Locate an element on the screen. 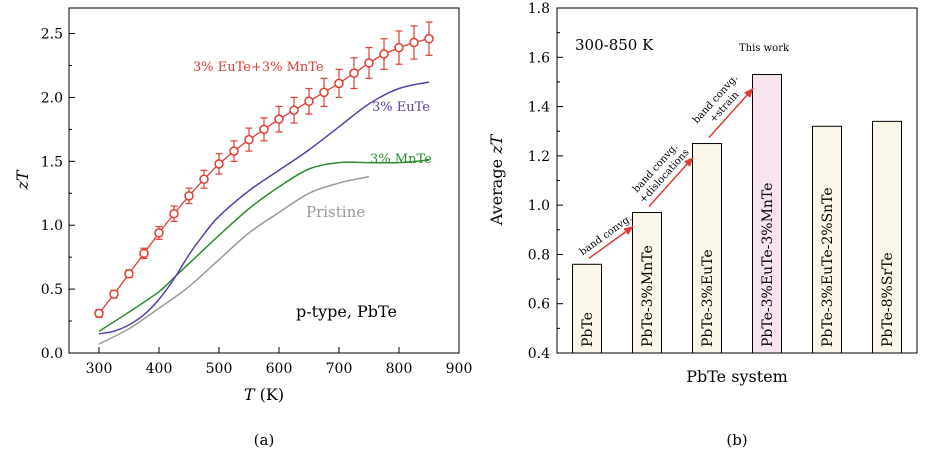 This screenshot has width=927, height=453. panel-b-y-ticks: 0.4 0.6 0.8 1.0 1.2 1.4 1.6 1.8 is located at coordinates (545, 181).